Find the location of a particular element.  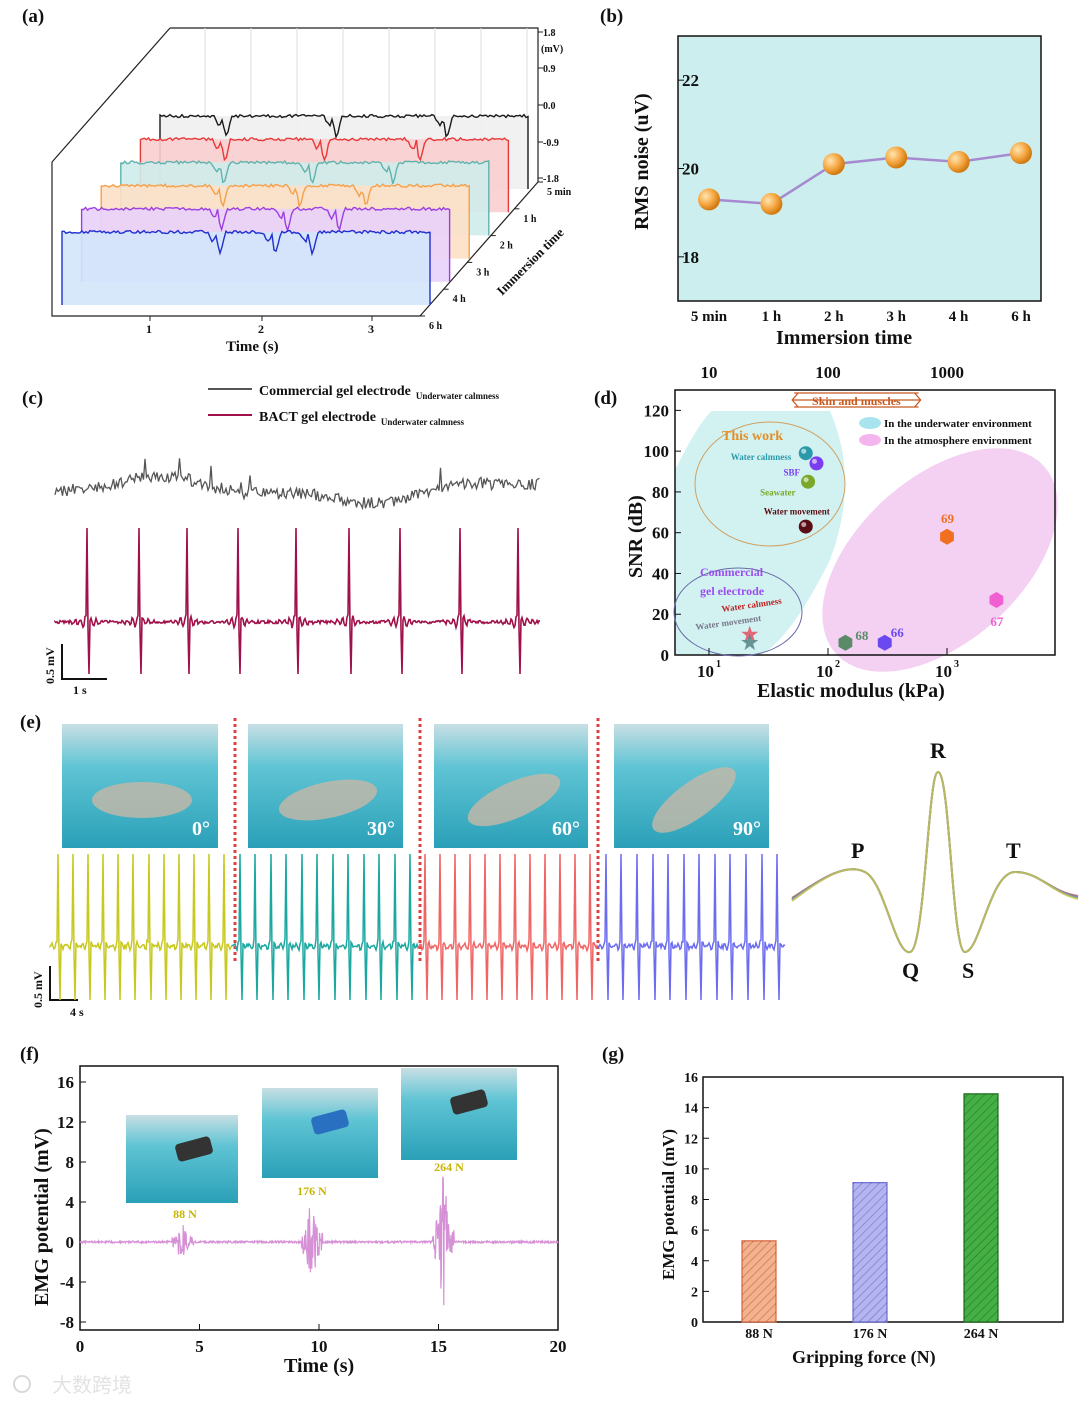

a-back-wall is located at coordinates (354, 104).